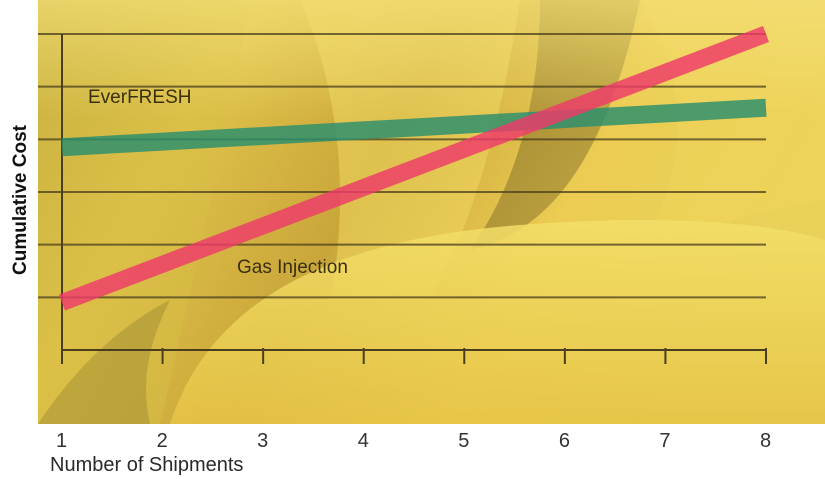 The width and height of the screenshot is (825, 479). What do you see at coordinates (413, 441) in the screenshot?
I see `x-tick-labels: 1 2 3 4 5 6 7 8` at bounding box center [413, 441].